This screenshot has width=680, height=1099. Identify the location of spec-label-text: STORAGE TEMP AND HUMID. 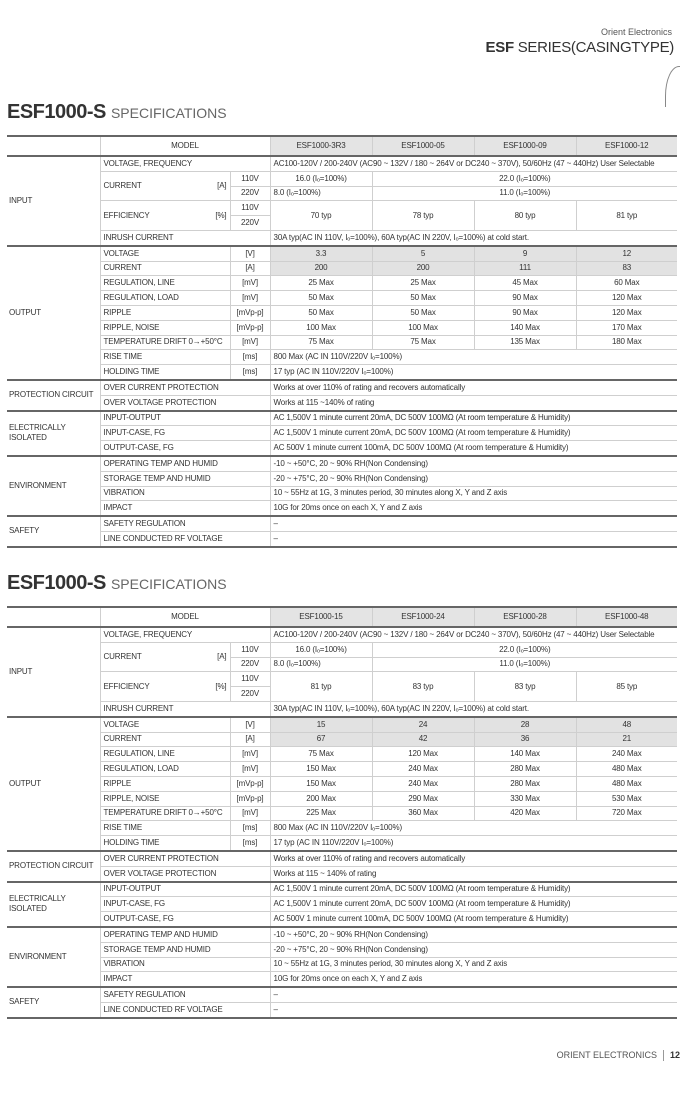
(157, 478).